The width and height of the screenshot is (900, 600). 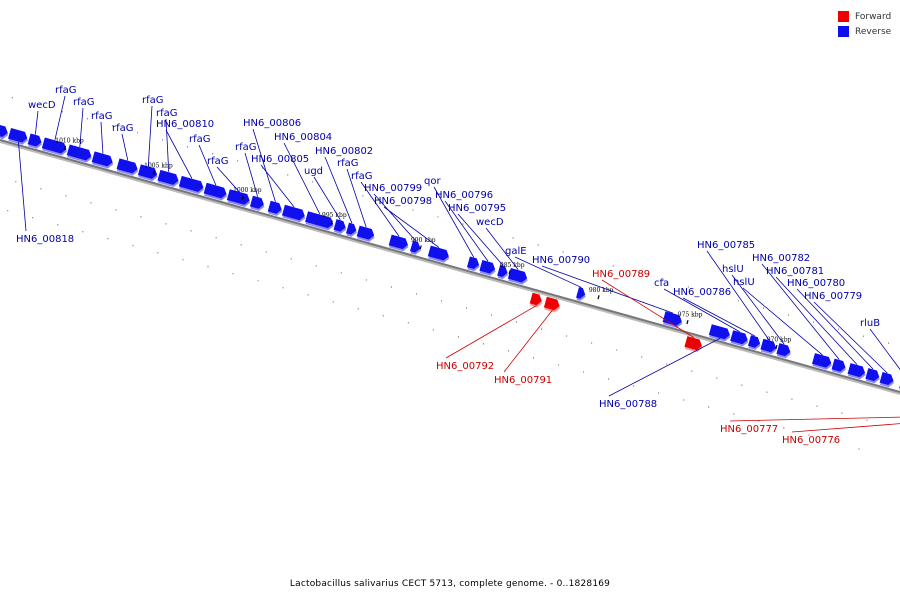 What do you see at coordinates (870, 323) in the screenshot?
I see `gene-label-36: rluB` at bounding box center [870, 323].